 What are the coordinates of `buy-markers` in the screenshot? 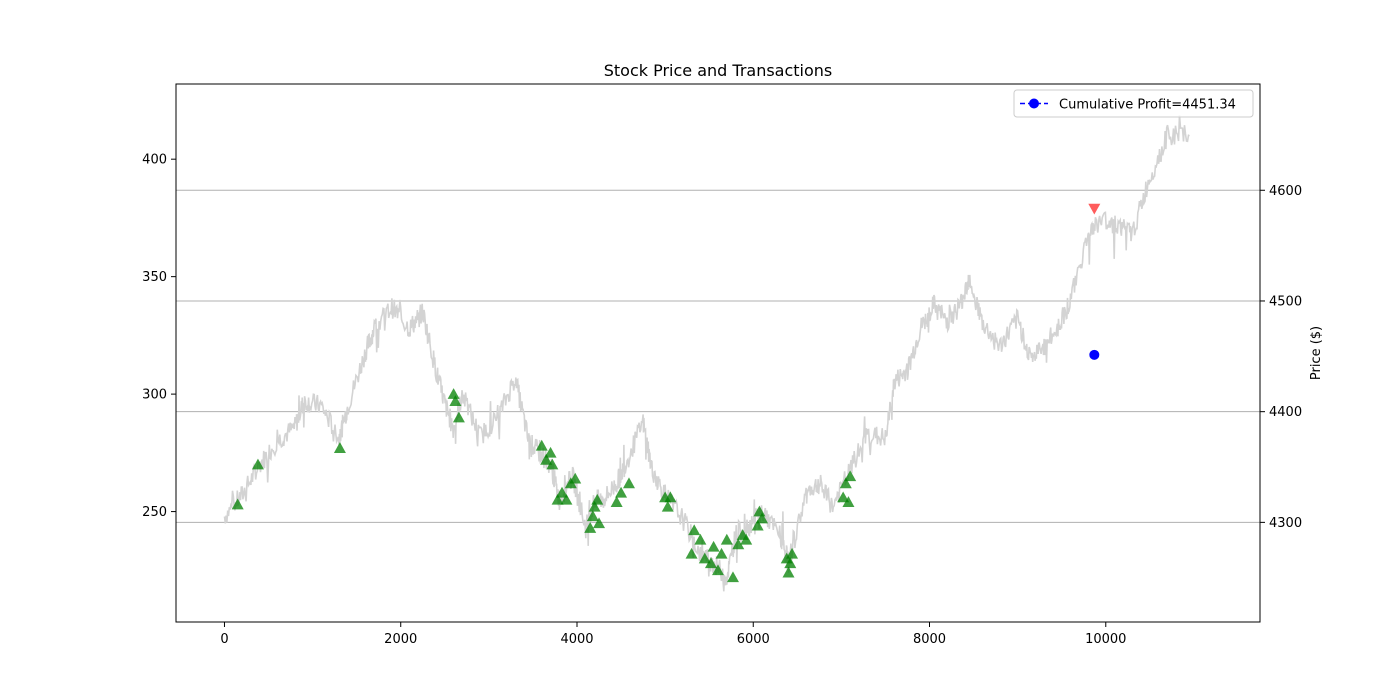 It's located at (544, 485).